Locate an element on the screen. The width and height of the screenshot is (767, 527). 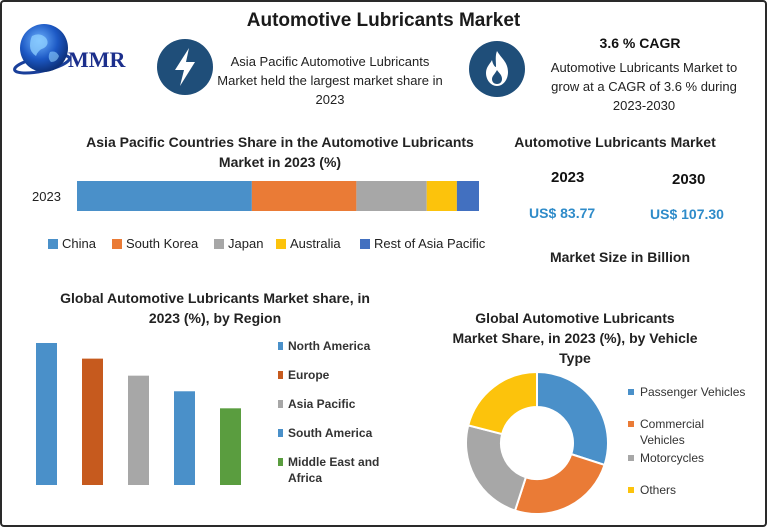
mmr-logo: MMR is located at coordinates (70, 49).